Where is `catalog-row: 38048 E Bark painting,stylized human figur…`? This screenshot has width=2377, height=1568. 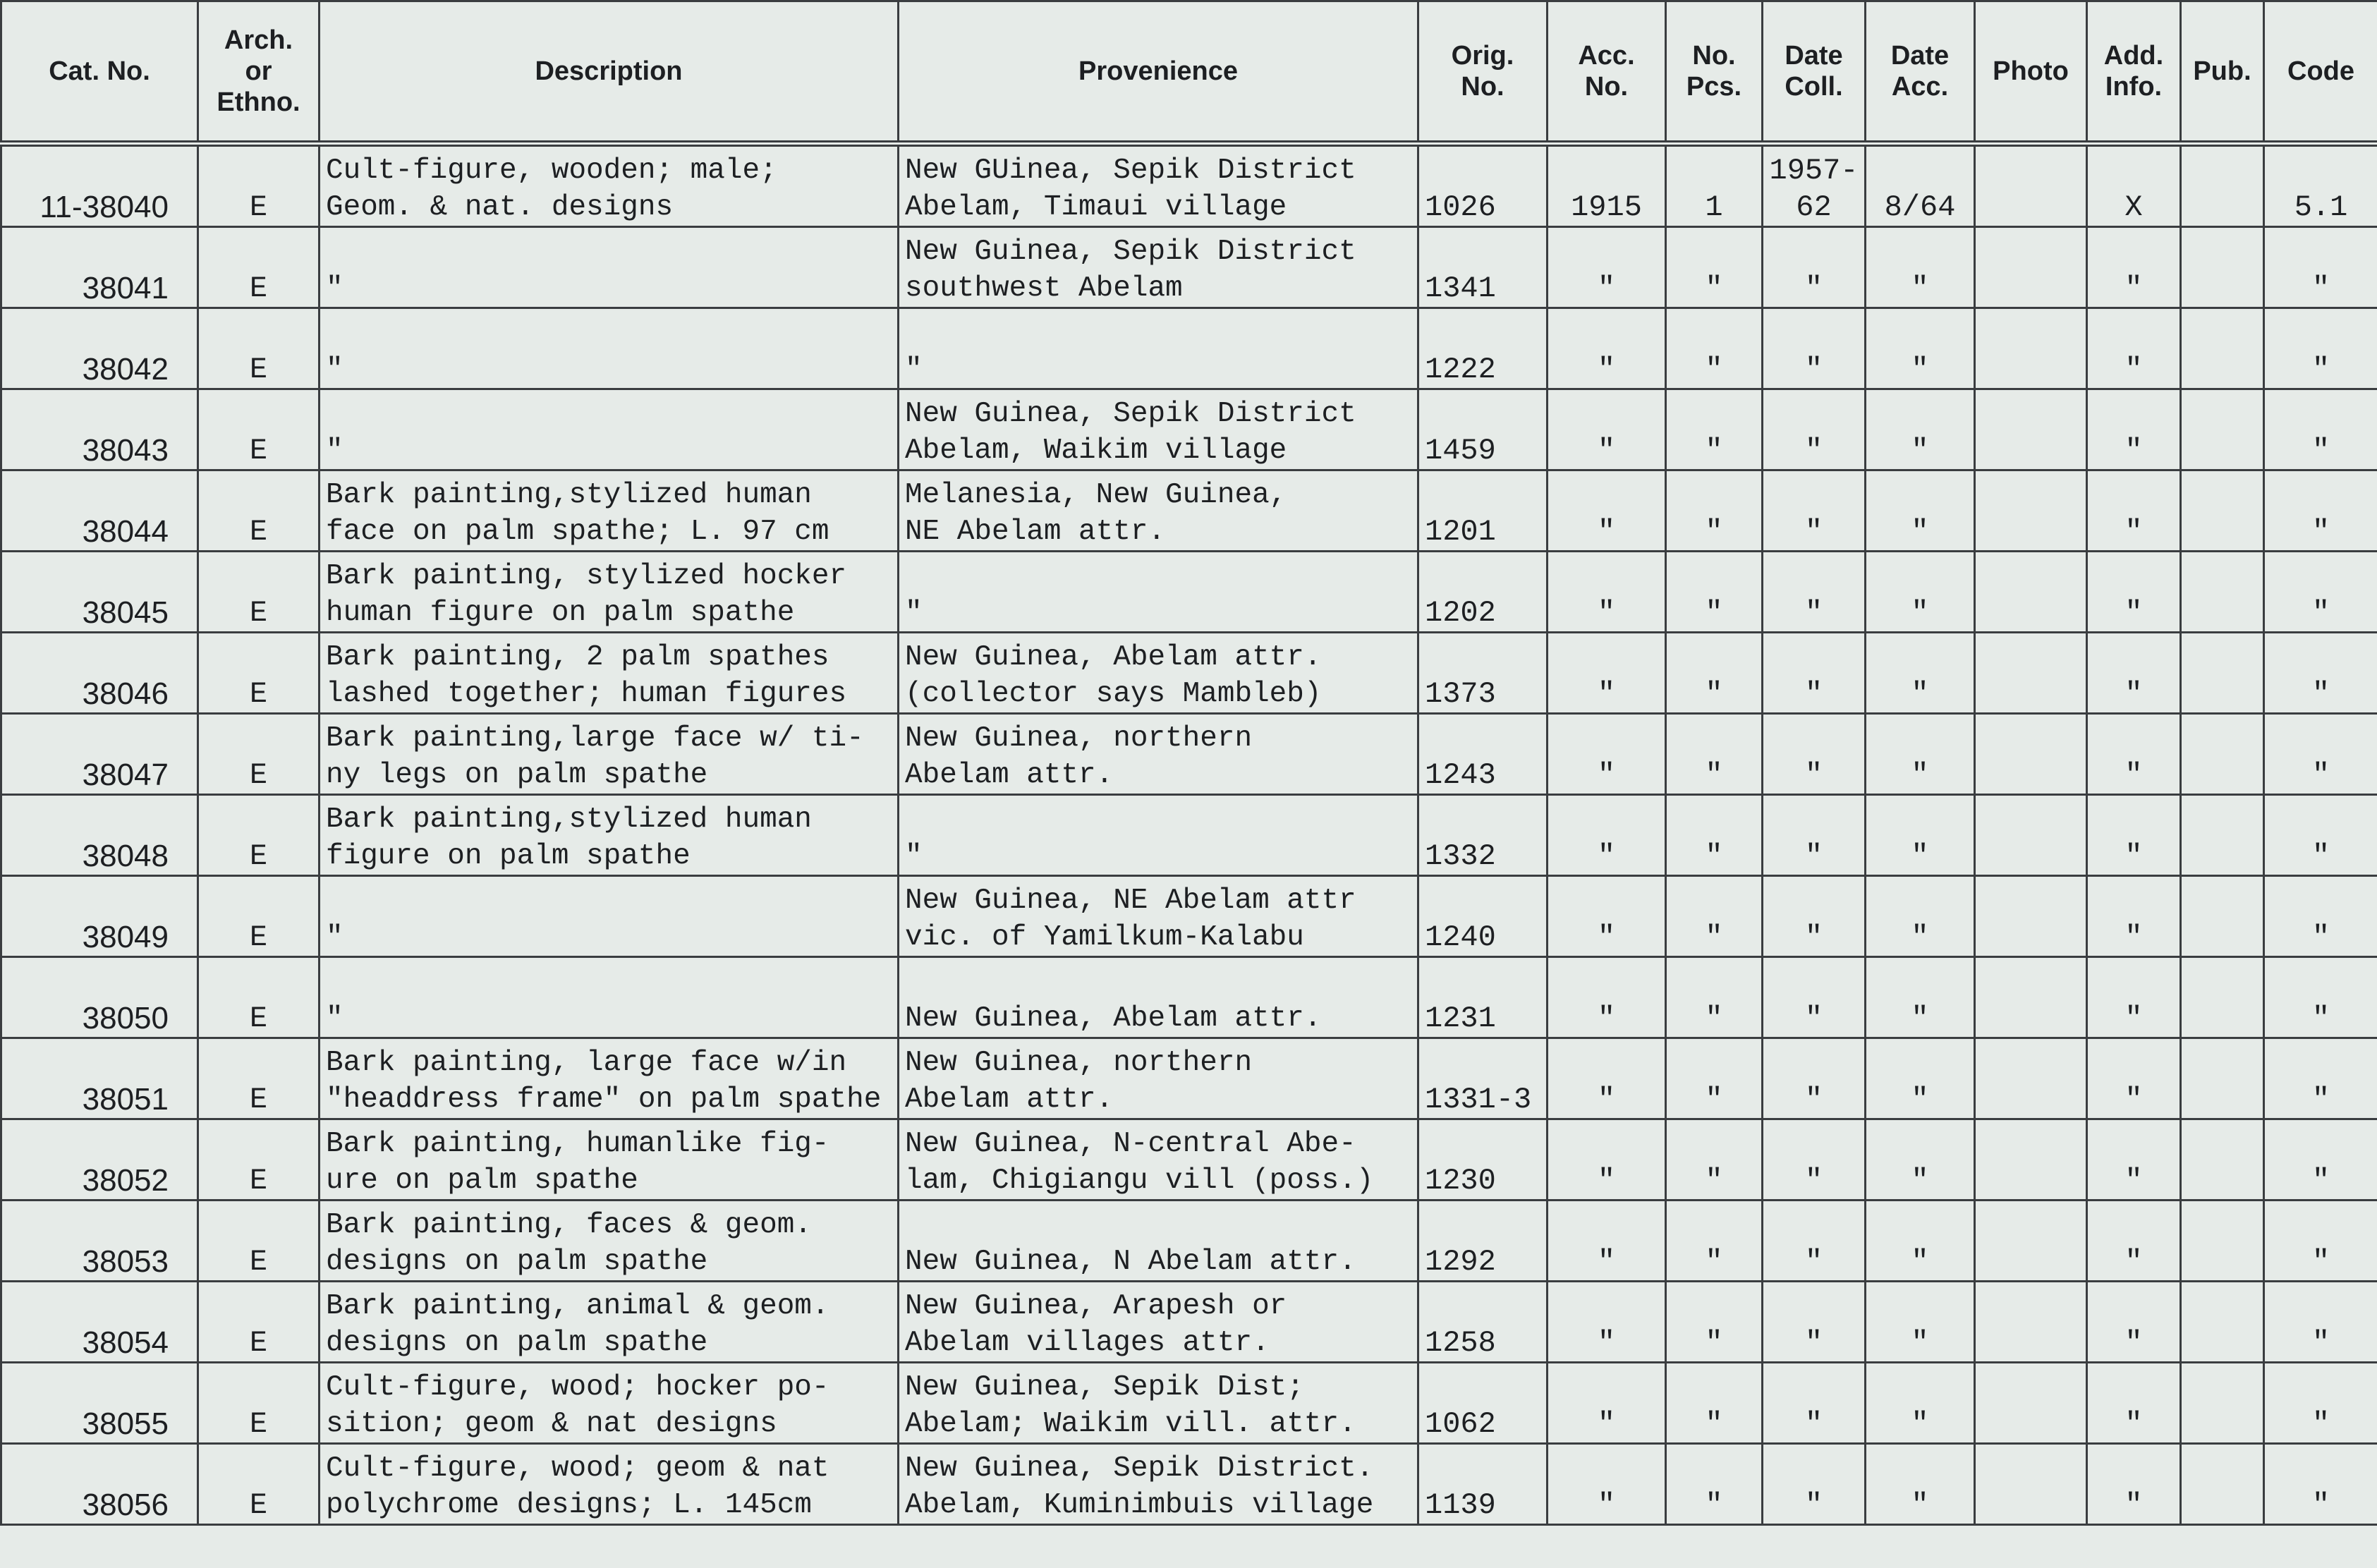
catalog-row: 38048 E Bark painting,stylized human figur… is located at coordinates (1188, 835).